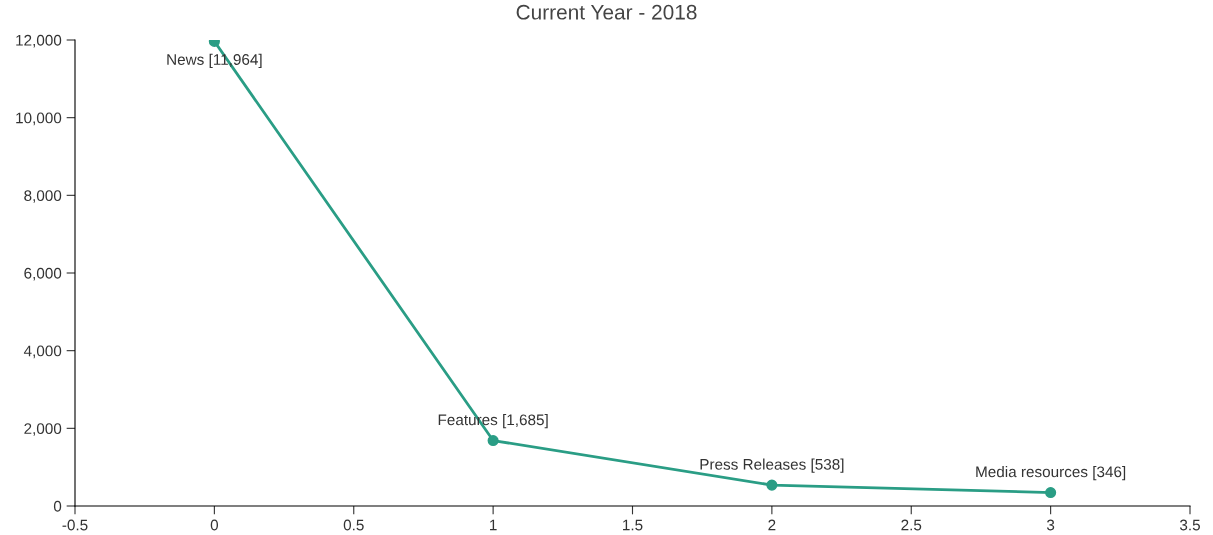 This screenshot has height=535, width=1213. I want to click on y-tick-label: 0, so click(57, 506).